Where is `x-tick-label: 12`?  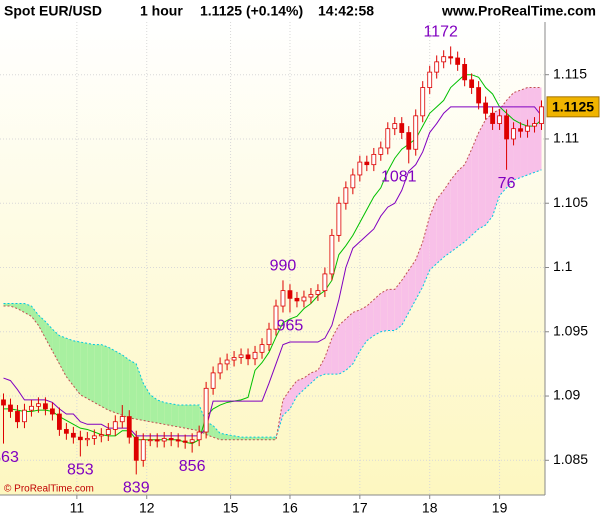
x-tick-label: 12 is located at coordinates (147, 508).